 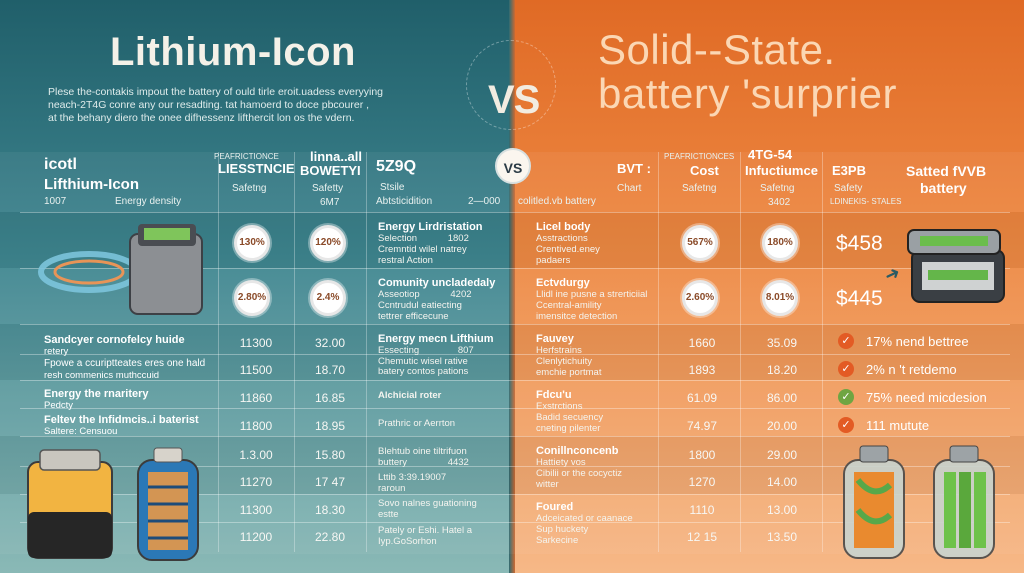 I want to click on benefit-note: ✓ 111 mutute, so click(x=883, y=425).